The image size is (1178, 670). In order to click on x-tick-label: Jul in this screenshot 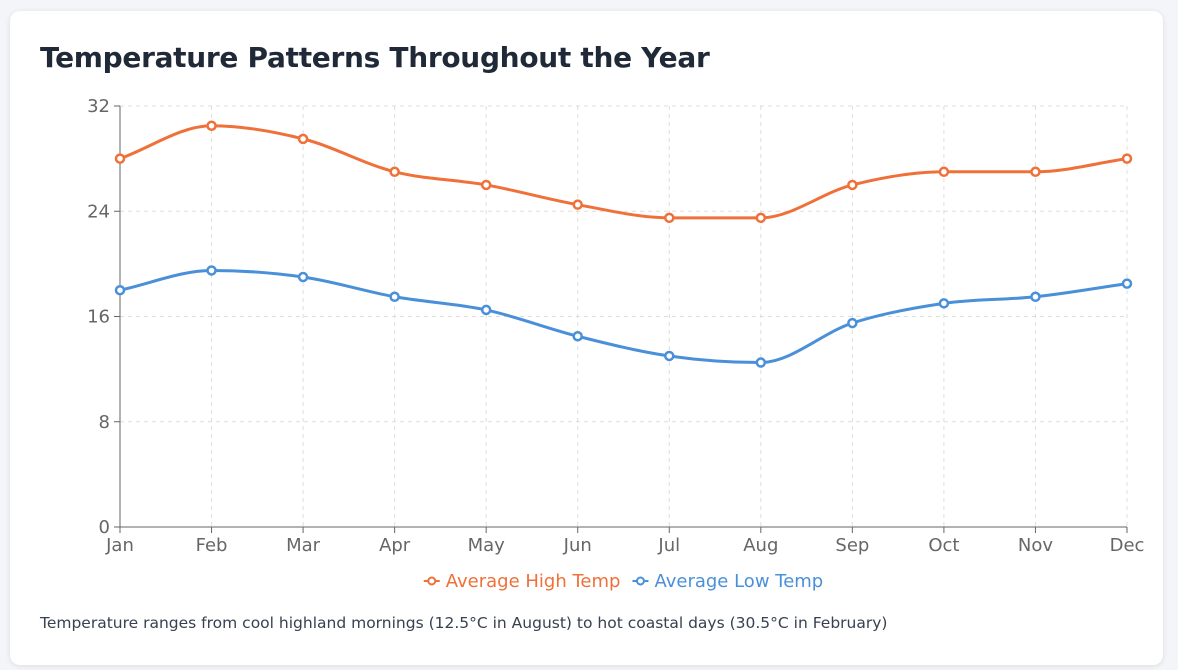, I will do `click(668, 545)`.